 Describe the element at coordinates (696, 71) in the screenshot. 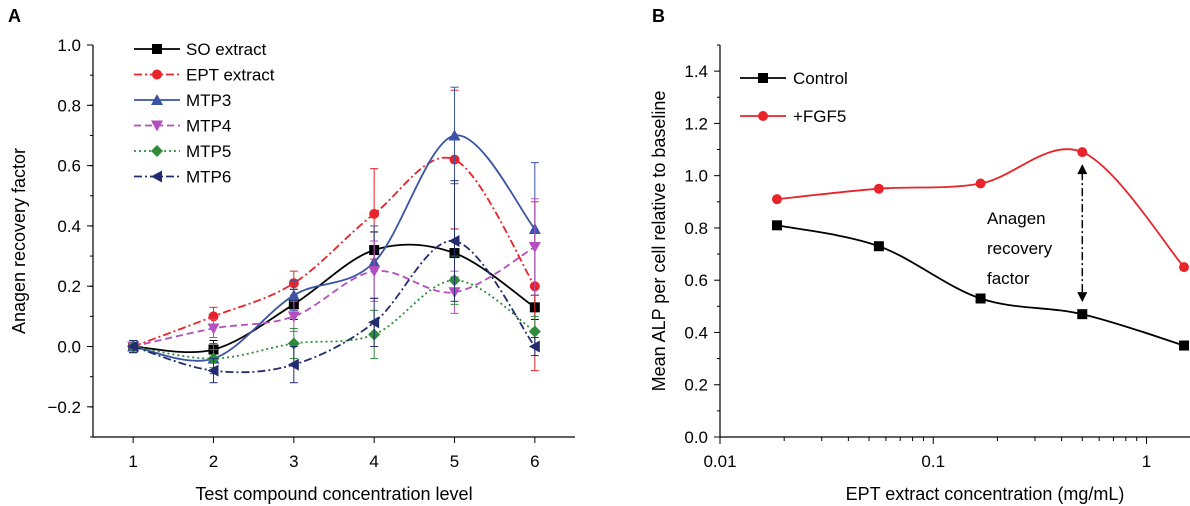

I see `y-tick-label-b: 1.4` at that location.